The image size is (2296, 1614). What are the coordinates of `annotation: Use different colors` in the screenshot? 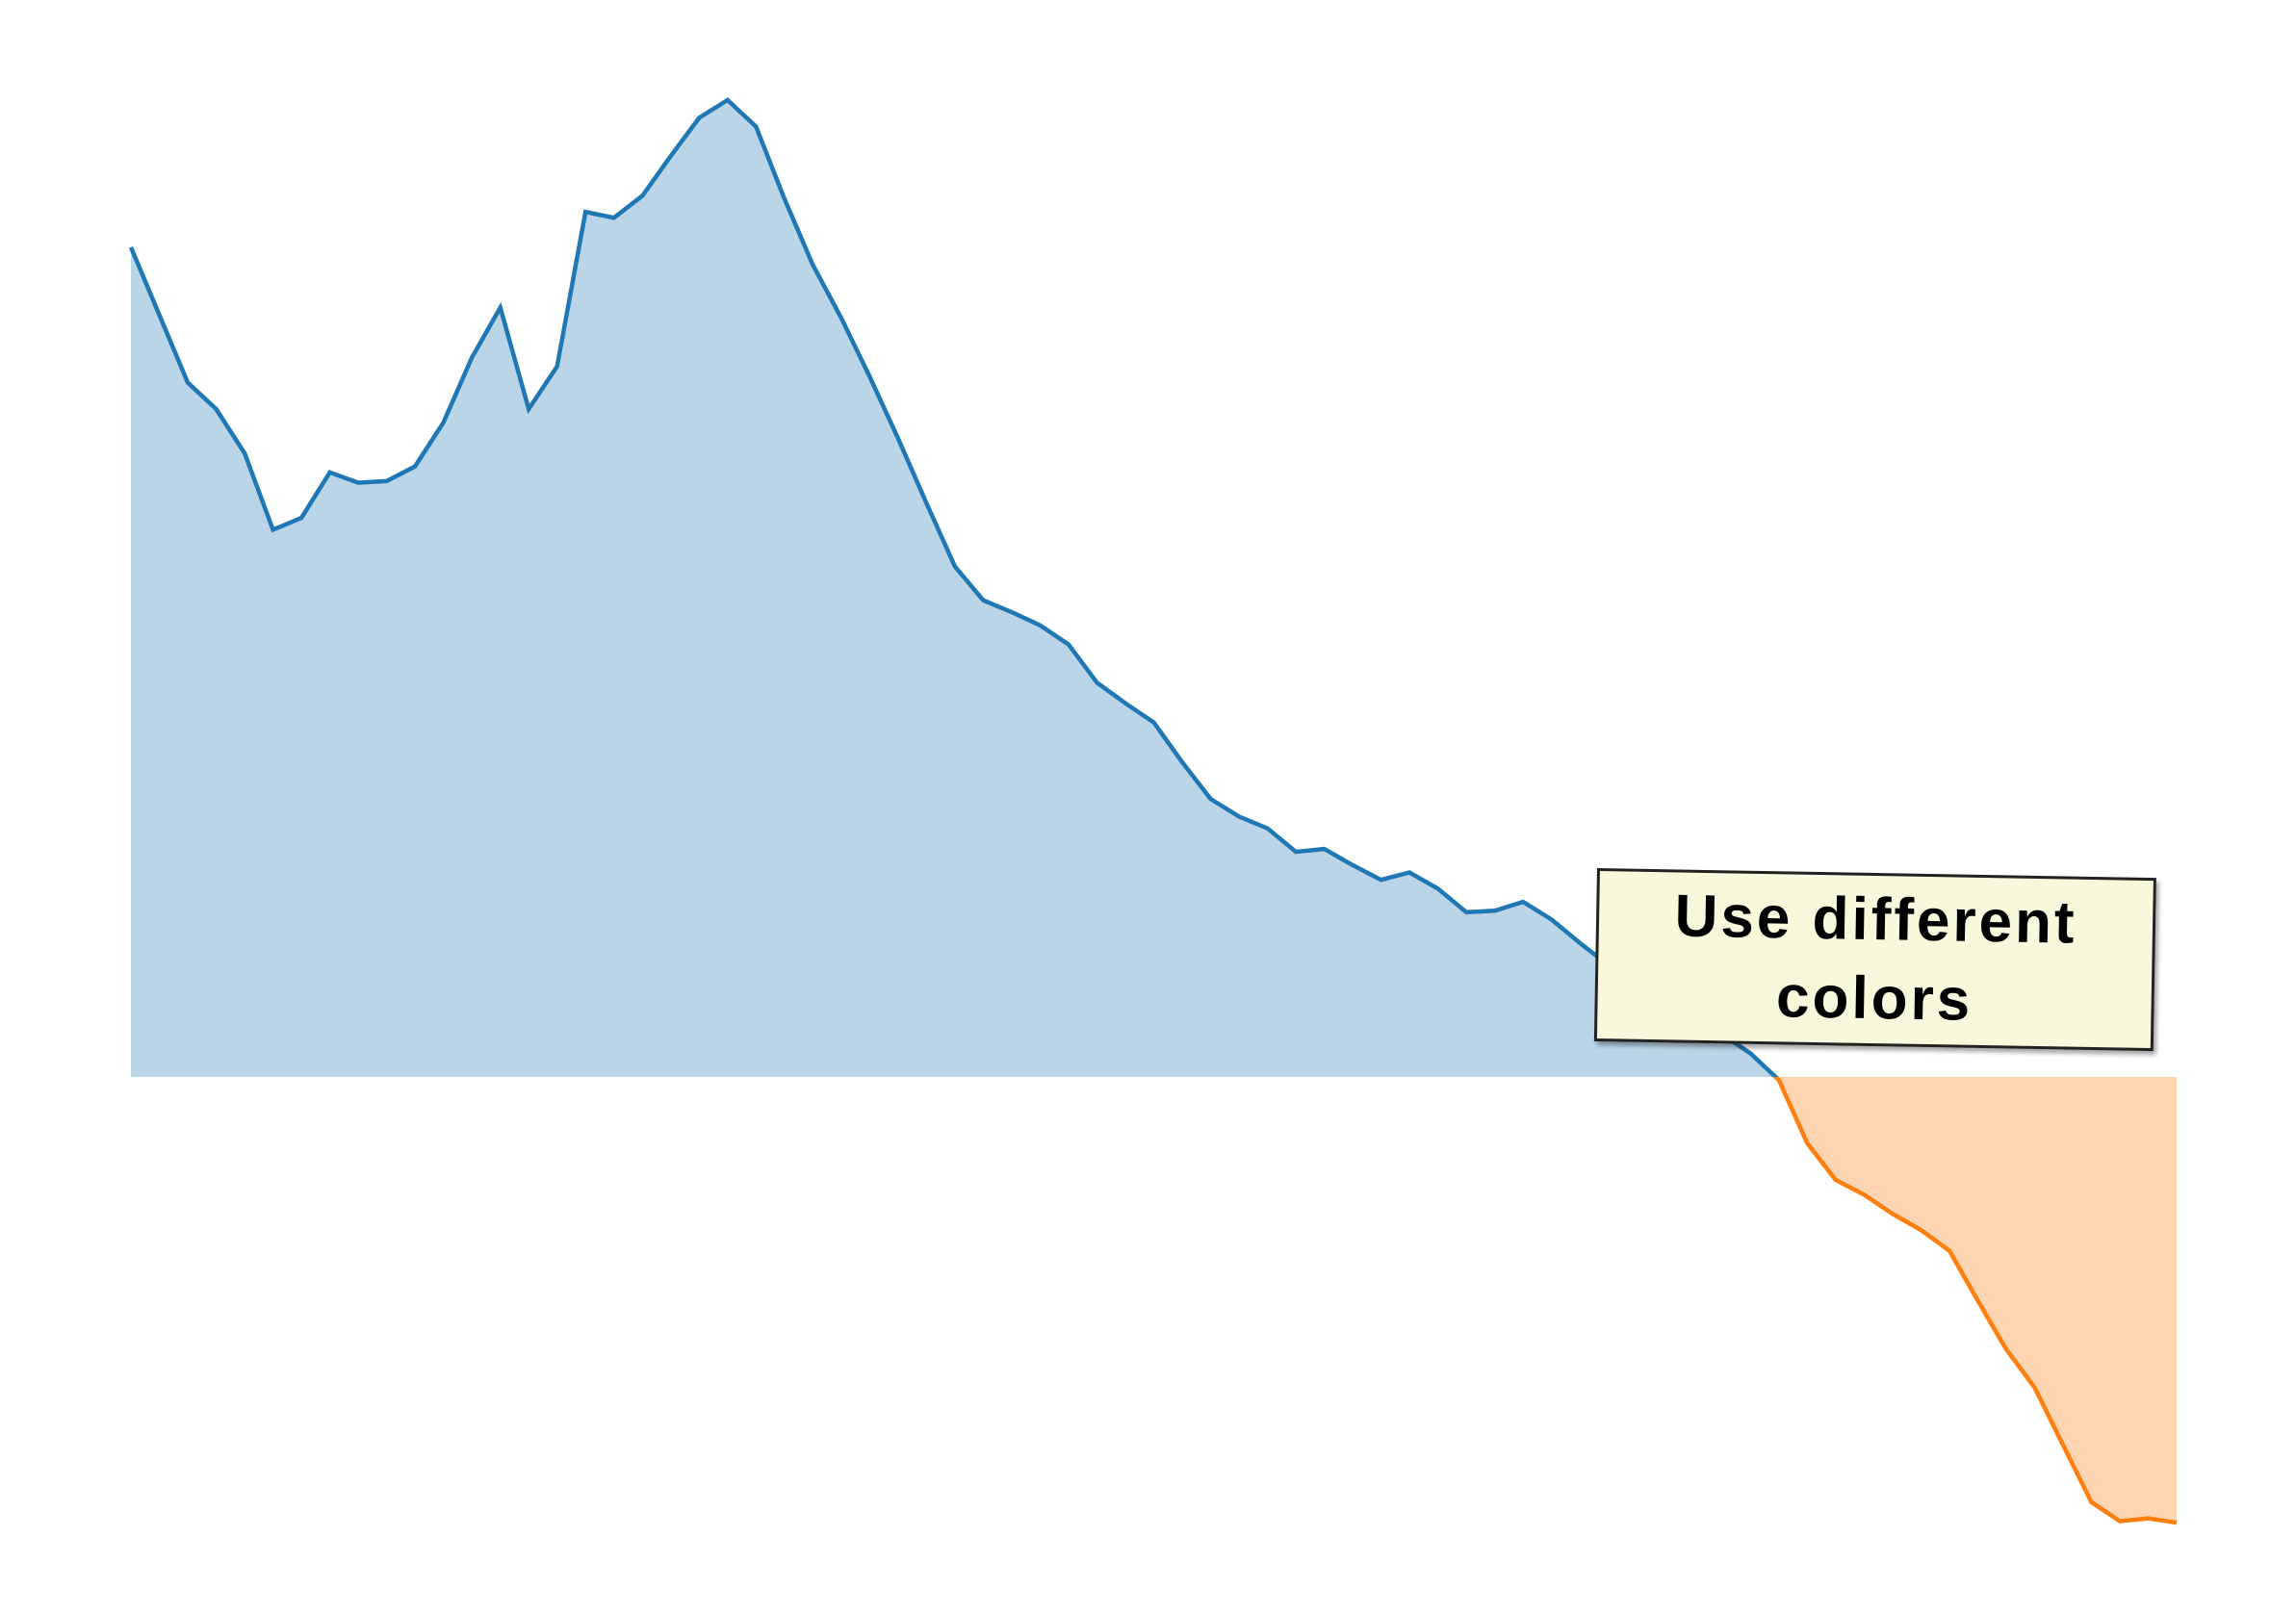 It's located at (1874, 960).